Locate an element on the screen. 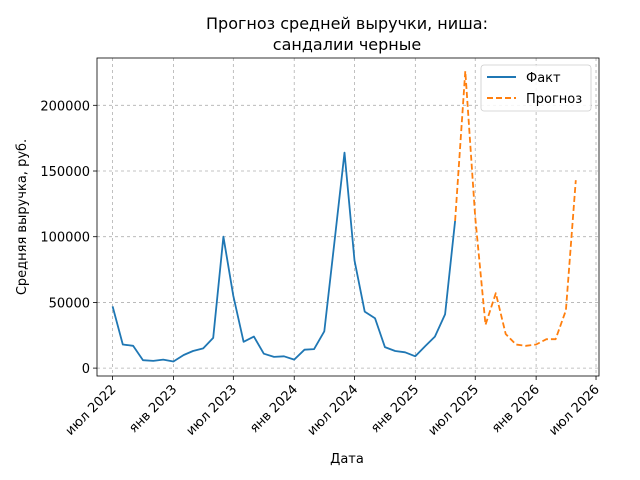 The height and width of the screenshot is (480, 640). series-line-forecast is located at coordinates (515, 208).